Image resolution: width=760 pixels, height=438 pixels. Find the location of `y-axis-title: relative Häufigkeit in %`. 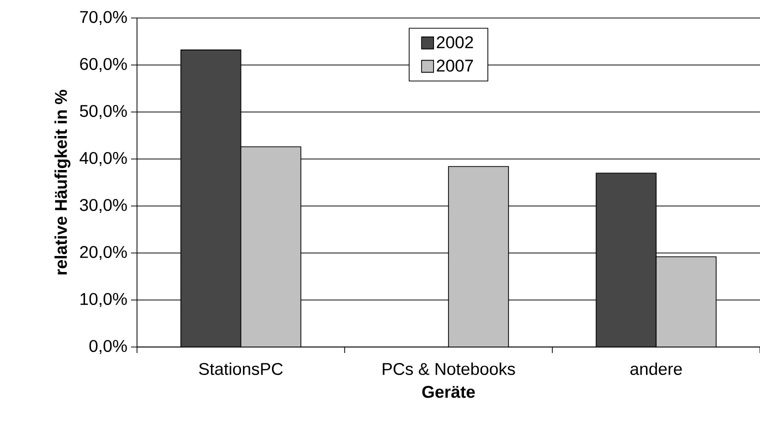

y-axis-title: relative Häufigkeit in % is located at coordinates (62, 182).